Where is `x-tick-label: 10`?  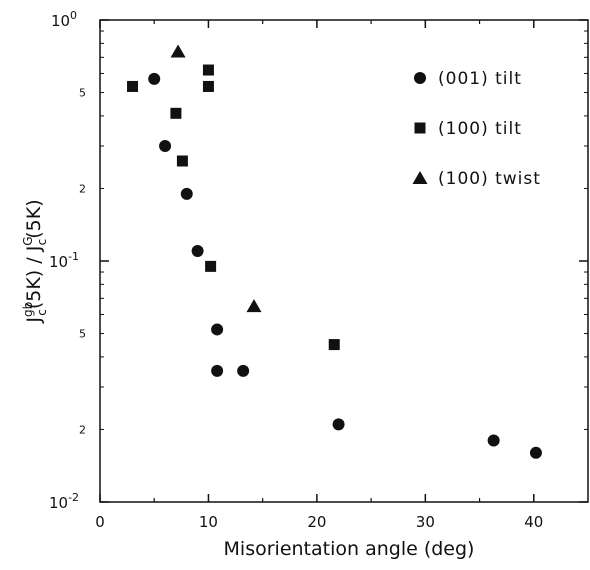
x-tick-label: 10 is located at coordinates (208, 522).